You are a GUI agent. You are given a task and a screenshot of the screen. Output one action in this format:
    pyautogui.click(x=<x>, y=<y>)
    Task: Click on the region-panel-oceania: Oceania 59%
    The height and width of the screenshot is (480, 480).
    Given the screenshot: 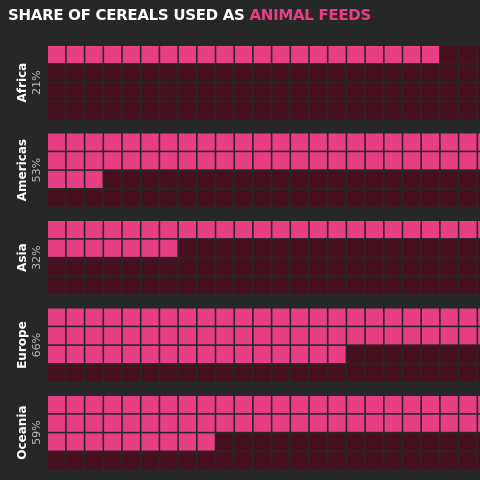 What is the action you would take?
    pyautogui.click(x=247, y=433)
    